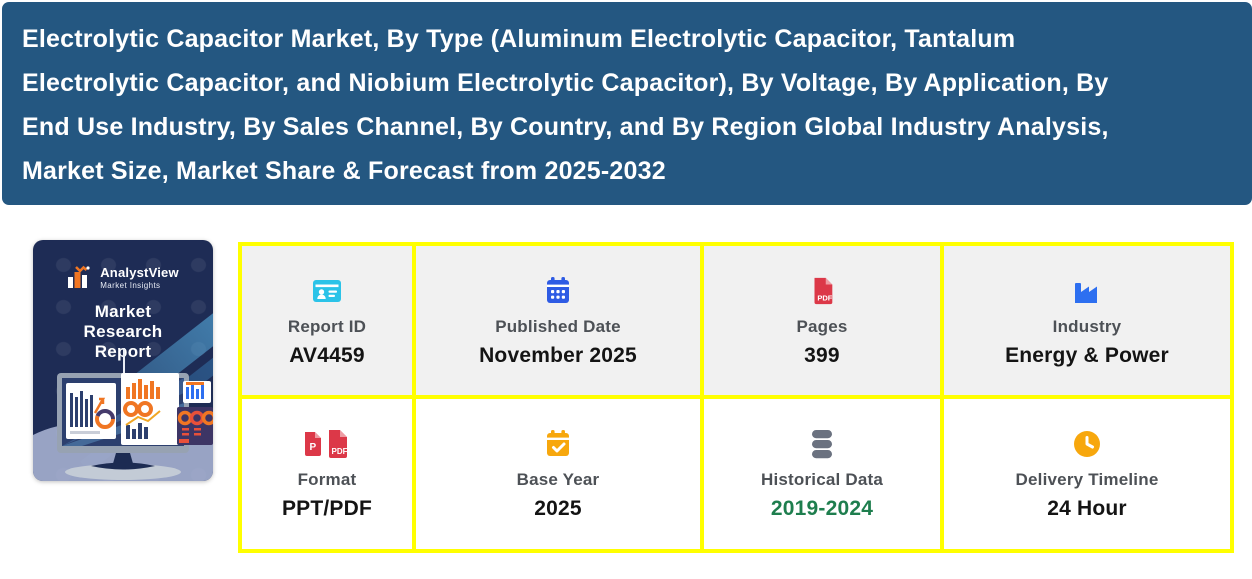 This screenshot has height=579, width=1252. Describe the element at coordinates (558, 291) in the screenshot. I see `calendar-icon` at that location.